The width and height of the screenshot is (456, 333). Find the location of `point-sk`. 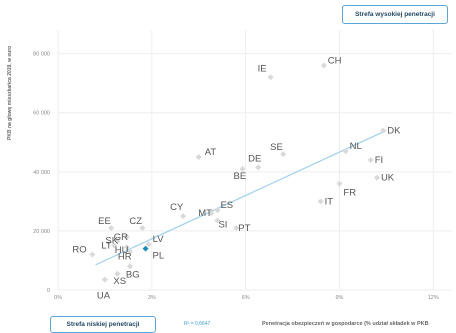

point-sk is located at coordinates (117, 241).